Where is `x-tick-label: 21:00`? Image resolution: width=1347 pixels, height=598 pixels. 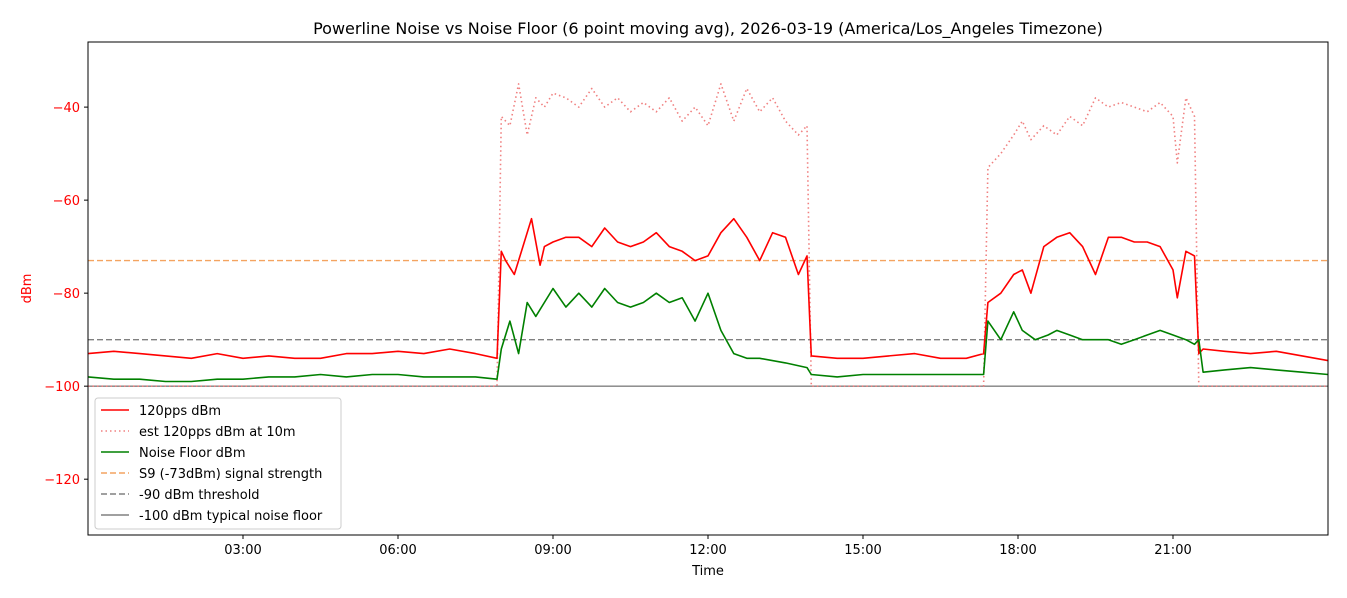
x-tick-label: 21:00 is located at coordinates (1172, 550).